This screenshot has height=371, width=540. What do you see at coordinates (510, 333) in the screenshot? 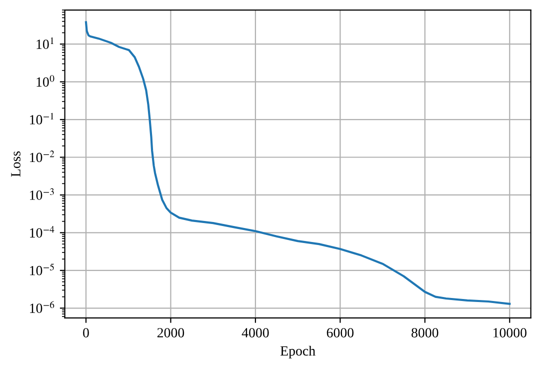
I see `x-tick-label: 10000` at bounding box center [510, 333].